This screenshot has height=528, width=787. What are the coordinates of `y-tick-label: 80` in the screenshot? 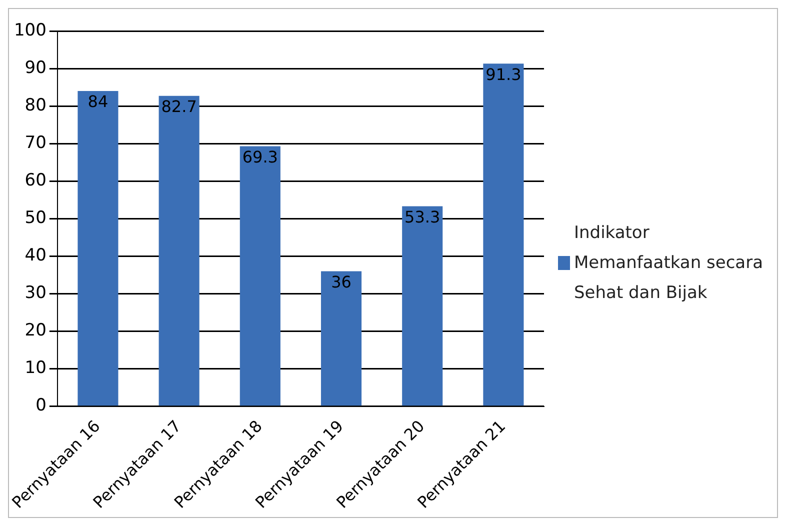 It's located at (35, 104).